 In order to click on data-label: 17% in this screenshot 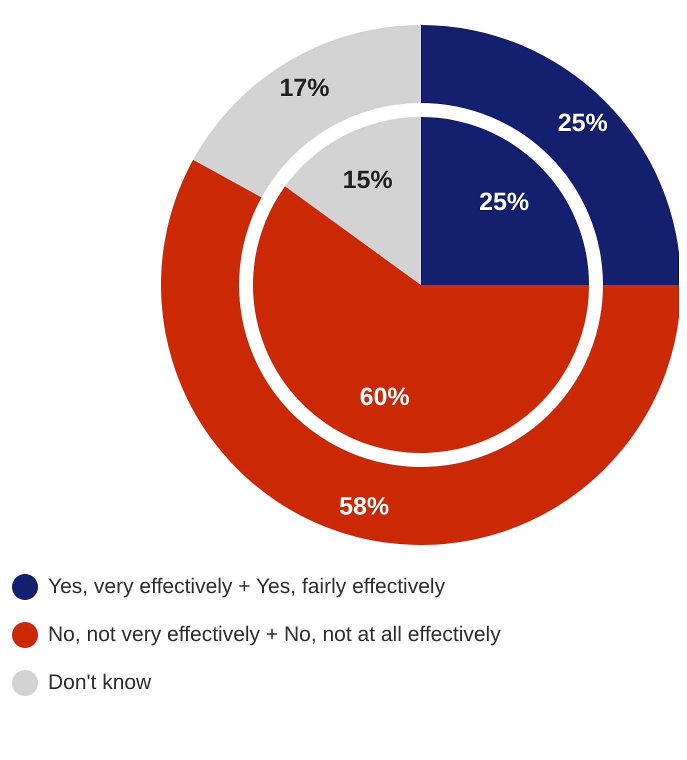, I will do `click(305, 88)`.